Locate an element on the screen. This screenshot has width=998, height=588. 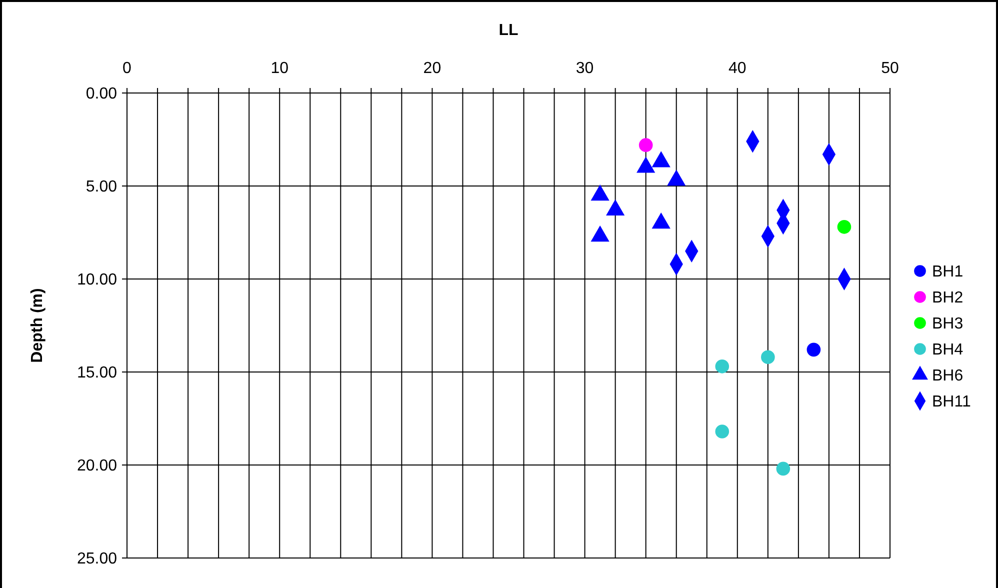
y-tick-label: 0.00 is located at coordinates (102, 94).